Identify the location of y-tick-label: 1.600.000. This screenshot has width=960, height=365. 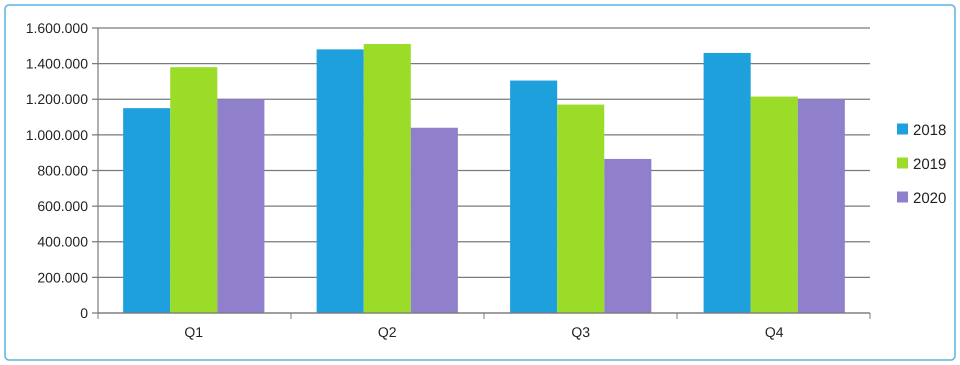
(57, 28).